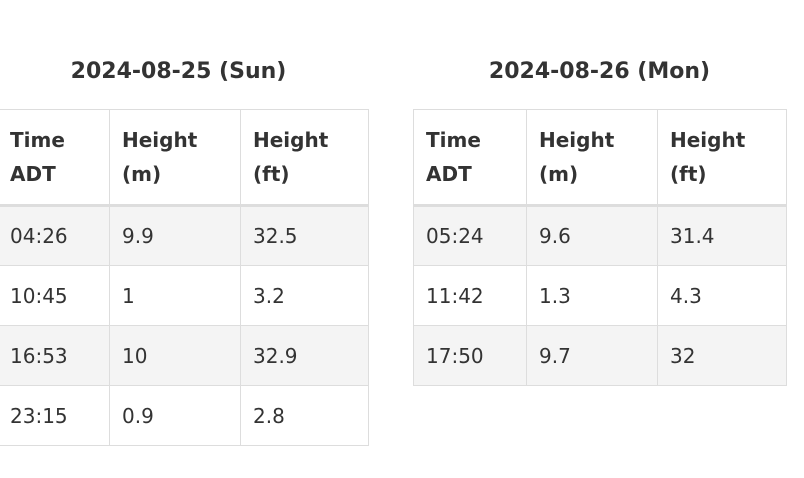 The image size is (804, 478). Describe the element at coordinates (592, 355) in the screenshot. I see `cell-height-m: 9.7` at that location.